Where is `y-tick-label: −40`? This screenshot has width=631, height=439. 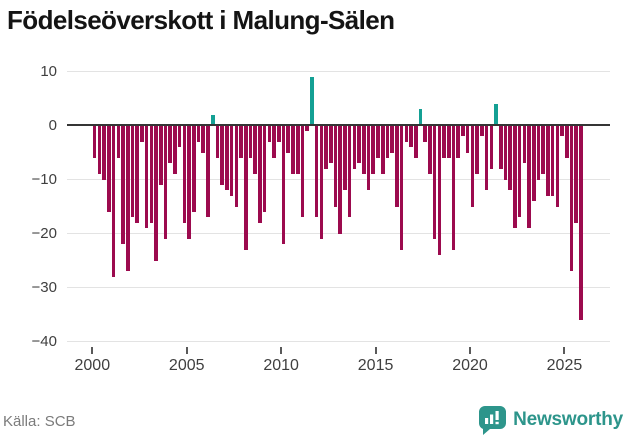 y-tick-label: −40 is located at coordinates (44, 341).